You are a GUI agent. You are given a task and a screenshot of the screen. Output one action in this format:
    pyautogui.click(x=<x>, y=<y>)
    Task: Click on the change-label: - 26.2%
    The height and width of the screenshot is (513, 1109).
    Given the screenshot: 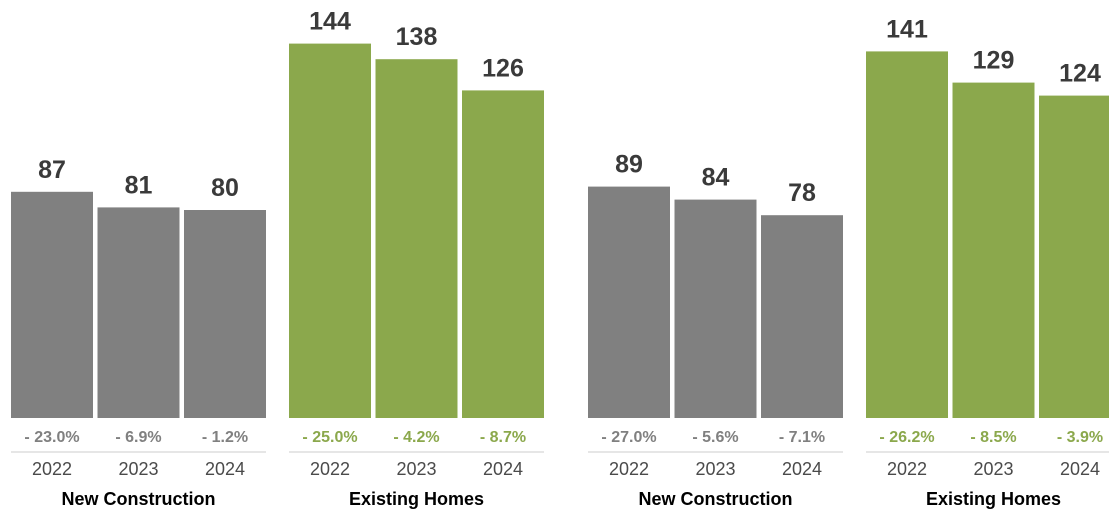 What is the action you would take?
    pyautogui.click(x=906, y=437)
    